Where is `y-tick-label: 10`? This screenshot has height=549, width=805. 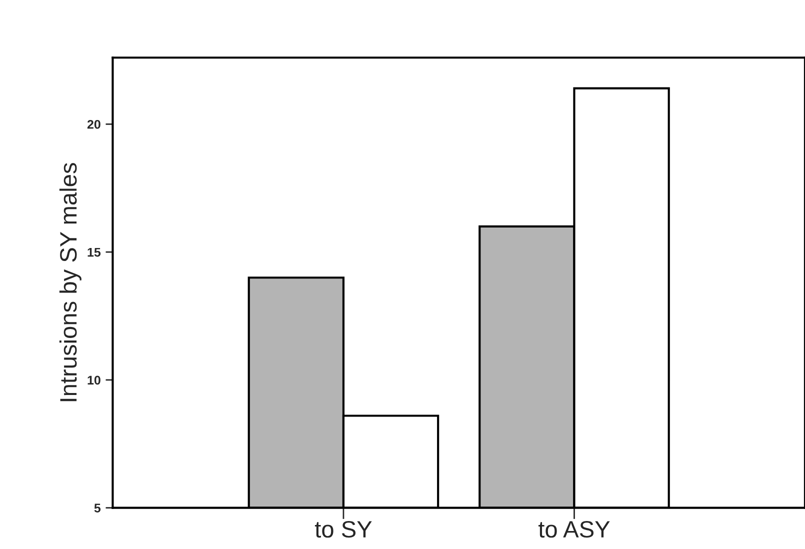
y-tick-label: 10 is located at coordinates (94, 380).